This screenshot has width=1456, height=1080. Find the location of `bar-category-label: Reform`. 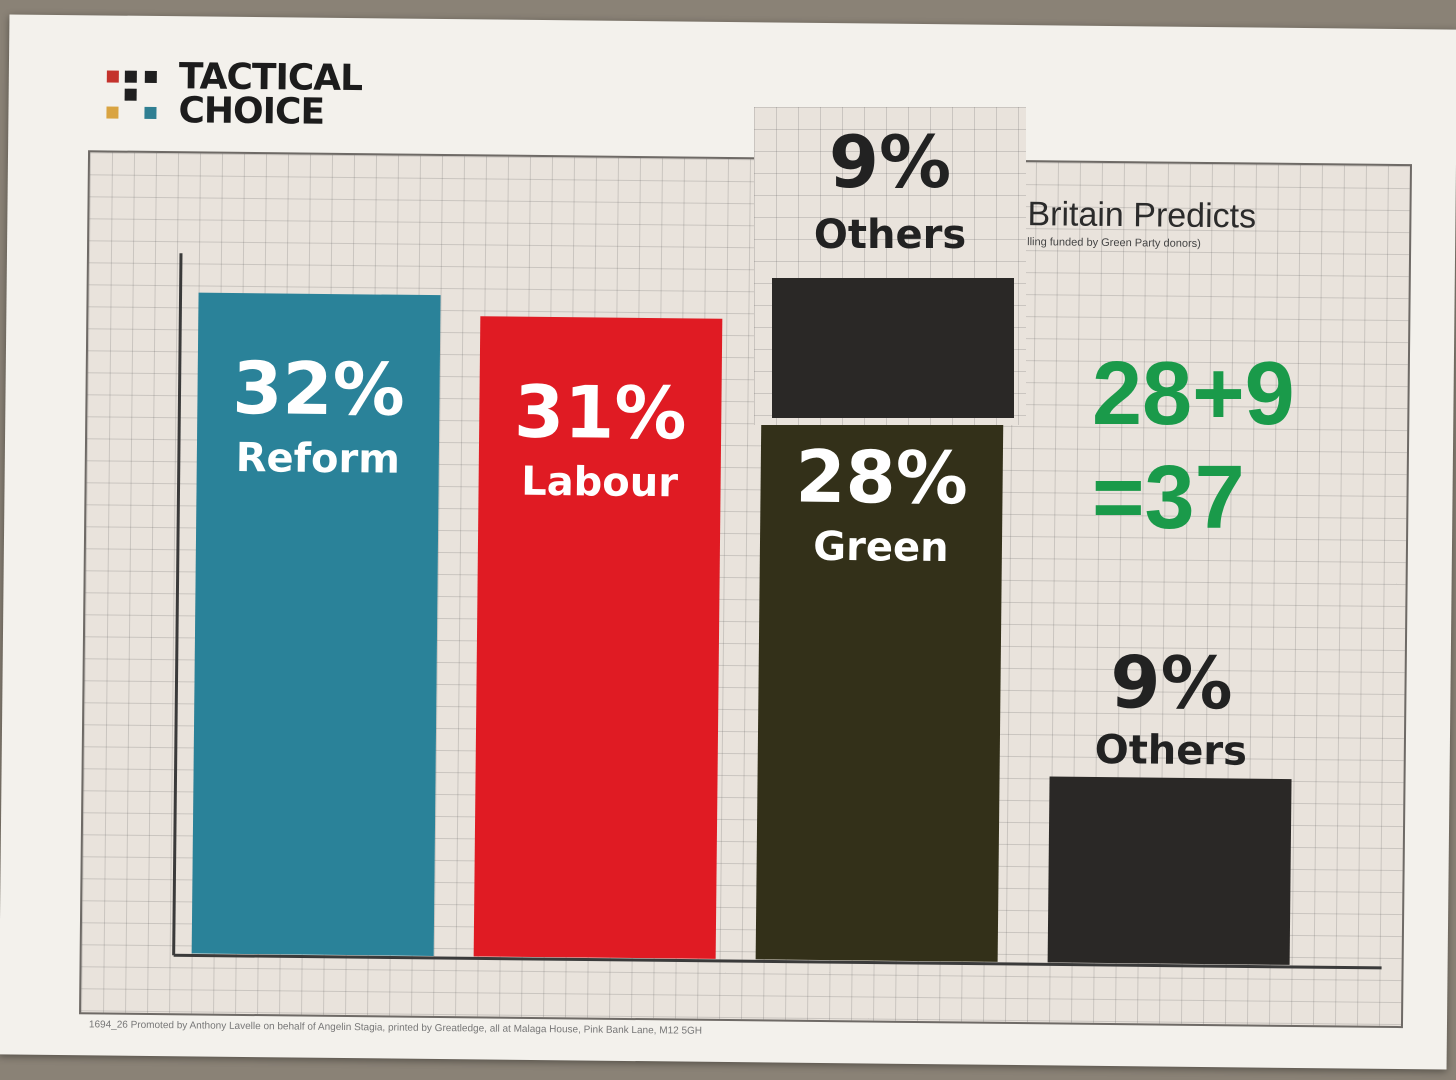

bar-category-label: Reform is located at coordinates (318, 459).